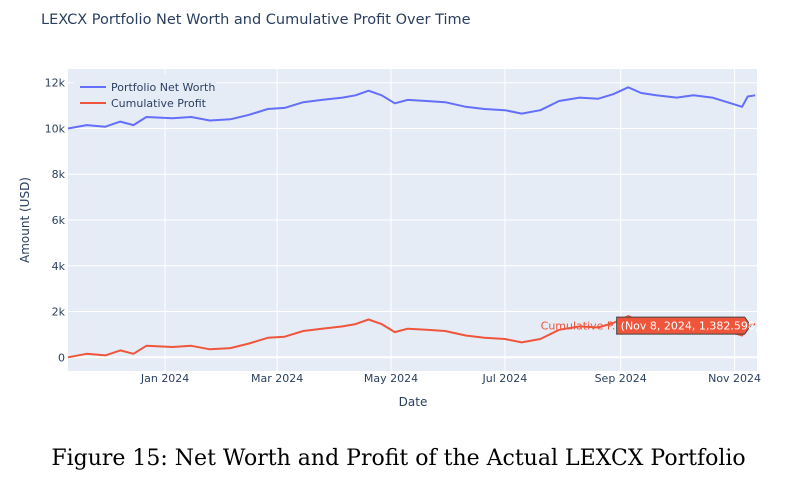 The image size is (797, 480). I want to click on x-tick-label: Nov 2024, so click(734, 378).